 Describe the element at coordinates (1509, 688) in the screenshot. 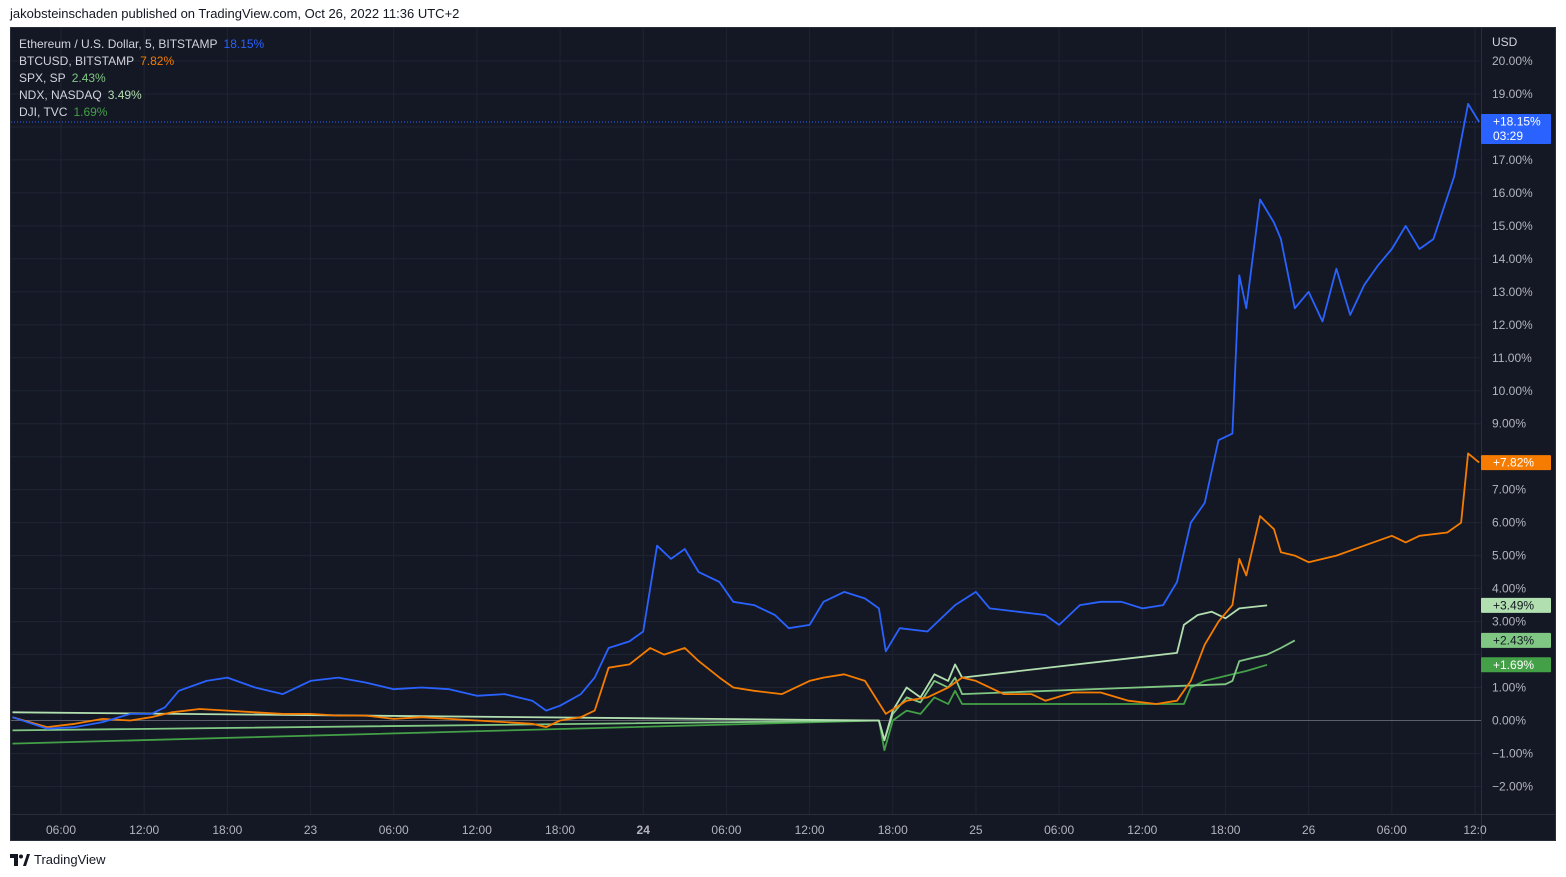

I see `y-tick-label: 1.00%` at that location.